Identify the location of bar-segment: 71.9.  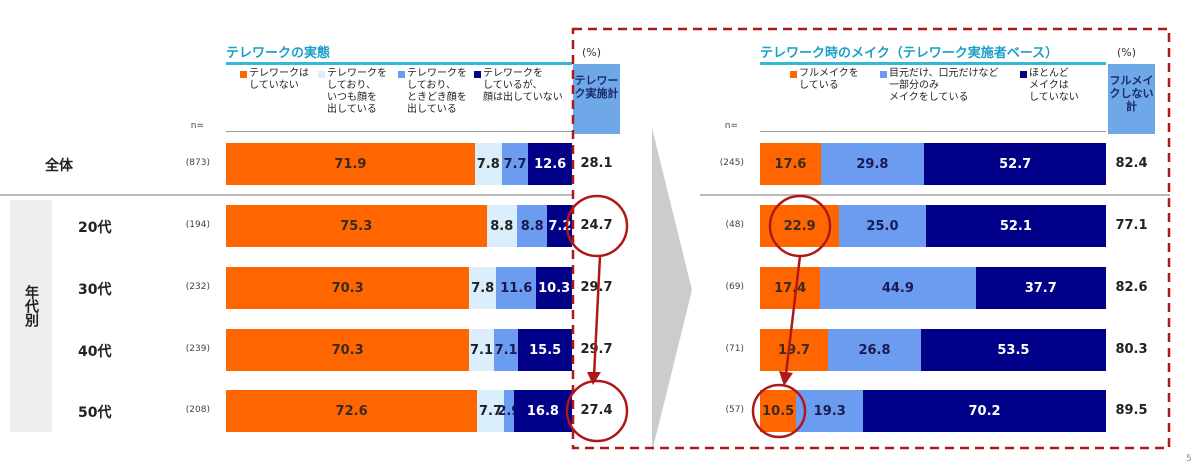
(350, 164).